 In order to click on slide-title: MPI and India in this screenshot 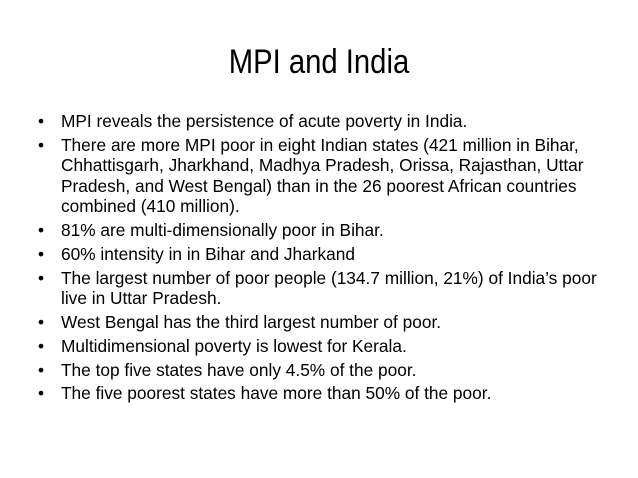, I will do `click(319, 62)`.